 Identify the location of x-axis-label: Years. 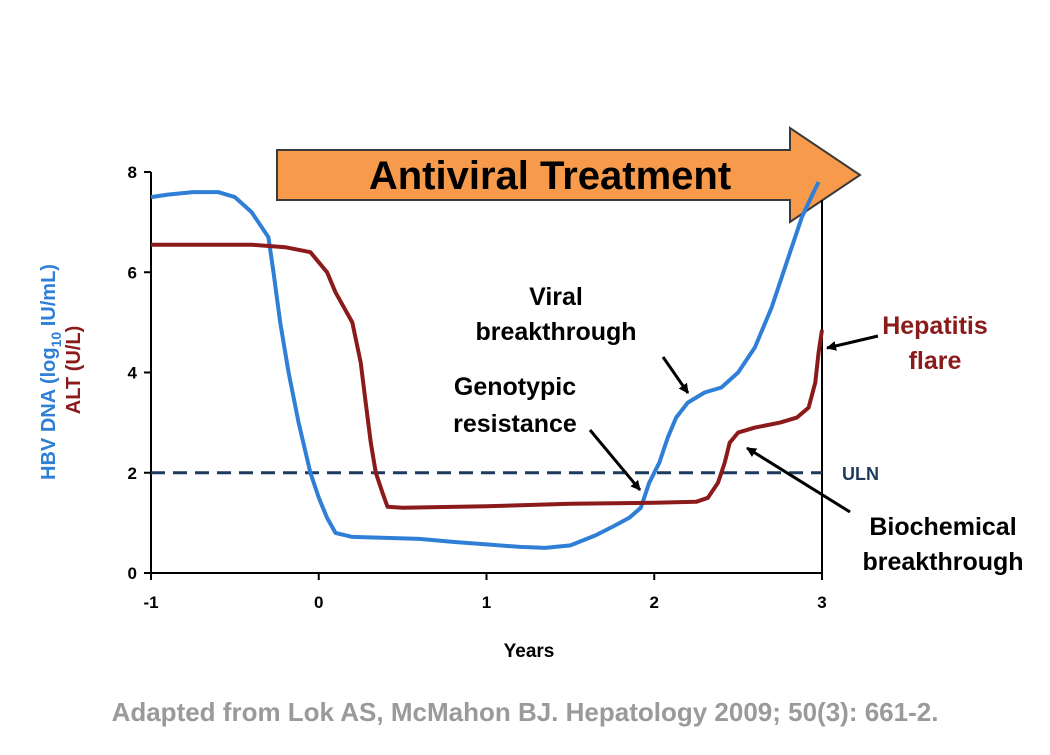
(529, 651).